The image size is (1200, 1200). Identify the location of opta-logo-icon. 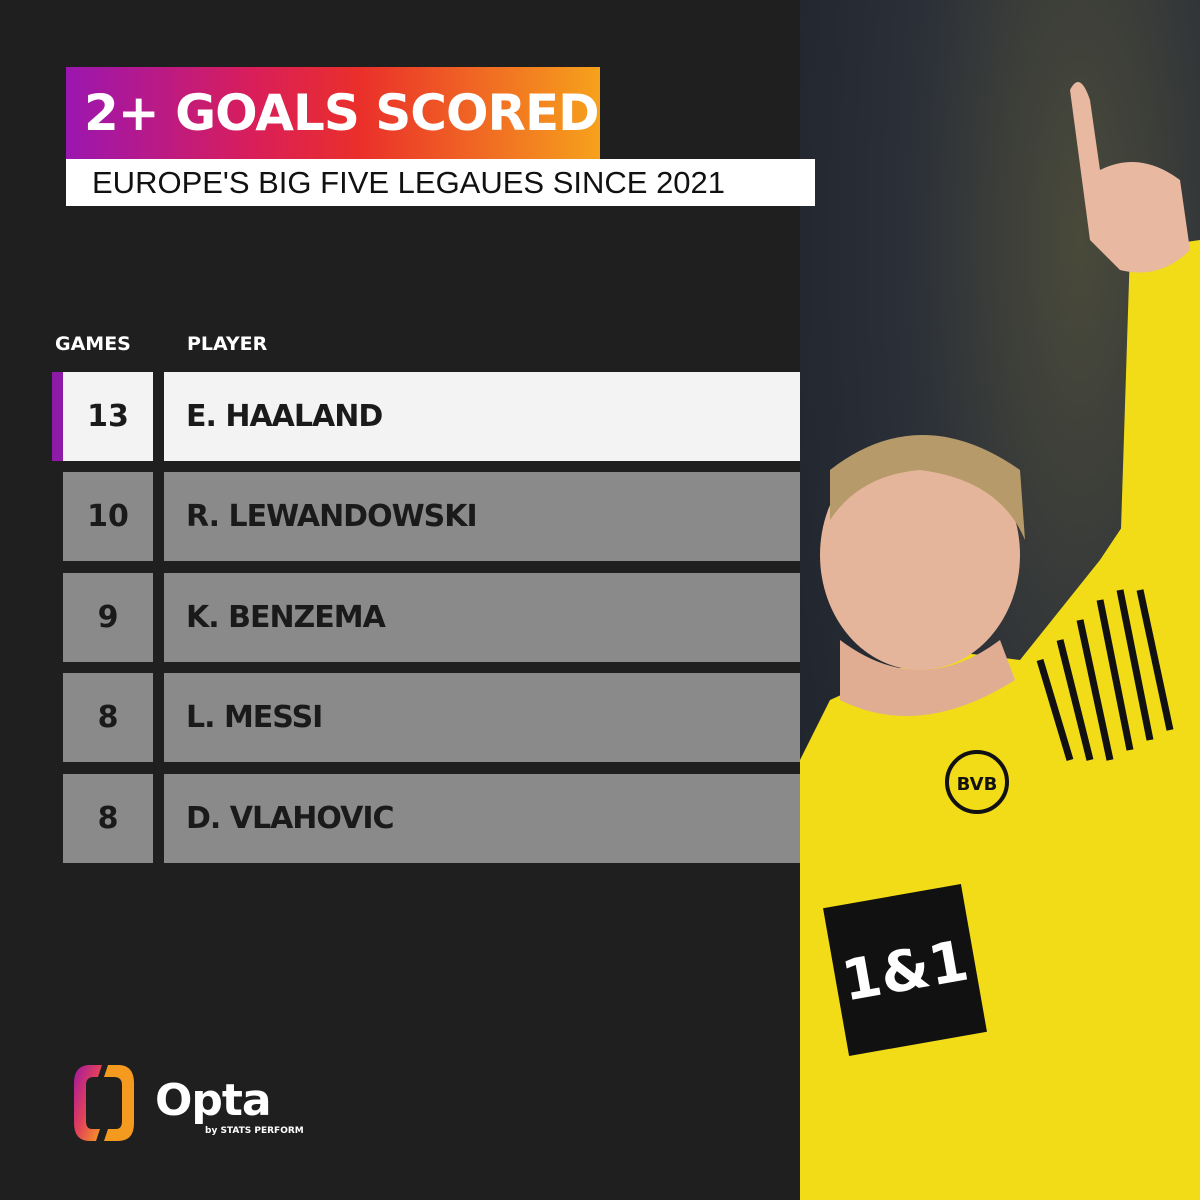
(104, 1103).